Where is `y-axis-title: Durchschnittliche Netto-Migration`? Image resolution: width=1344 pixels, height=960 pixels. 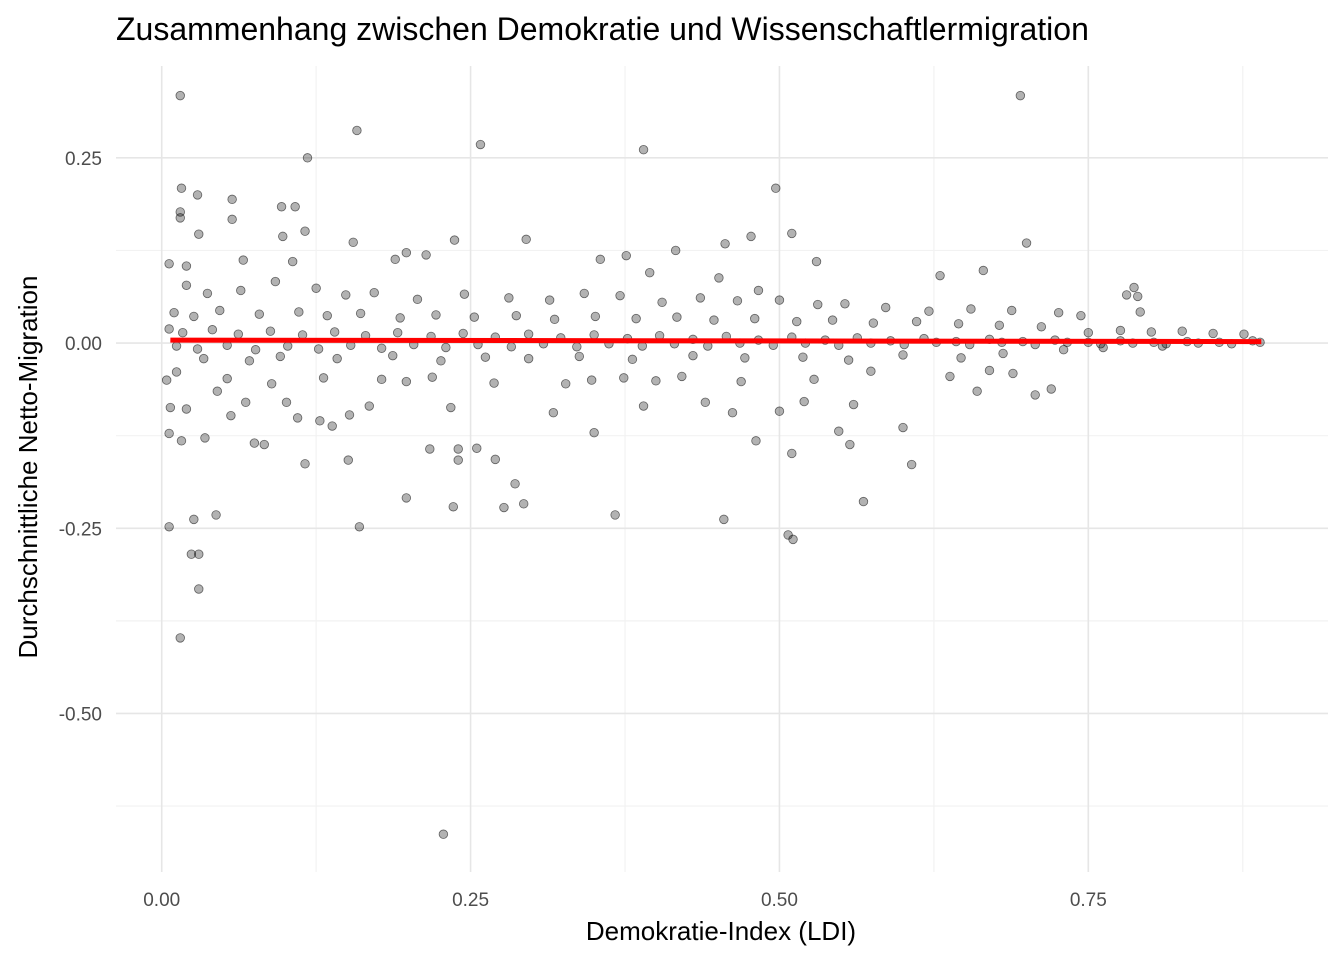 y-axis-title: Durchschnittliche Netto-Migration is located at coordinates (28, 467).